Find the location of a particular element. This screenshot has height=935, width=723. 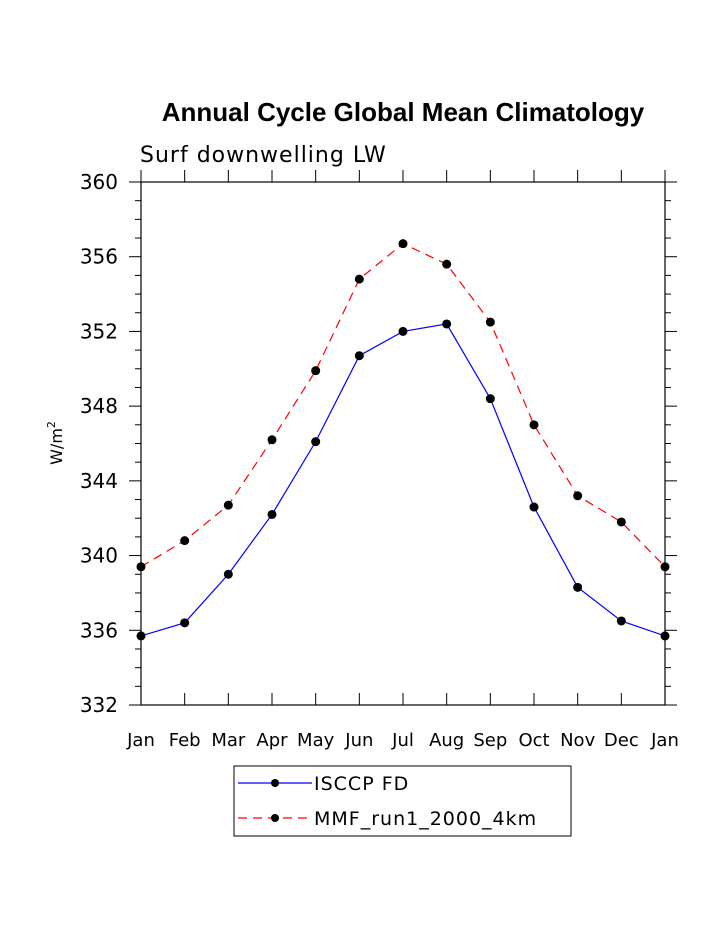

y-tick-label: 332 is located at coordinates (99, 705).